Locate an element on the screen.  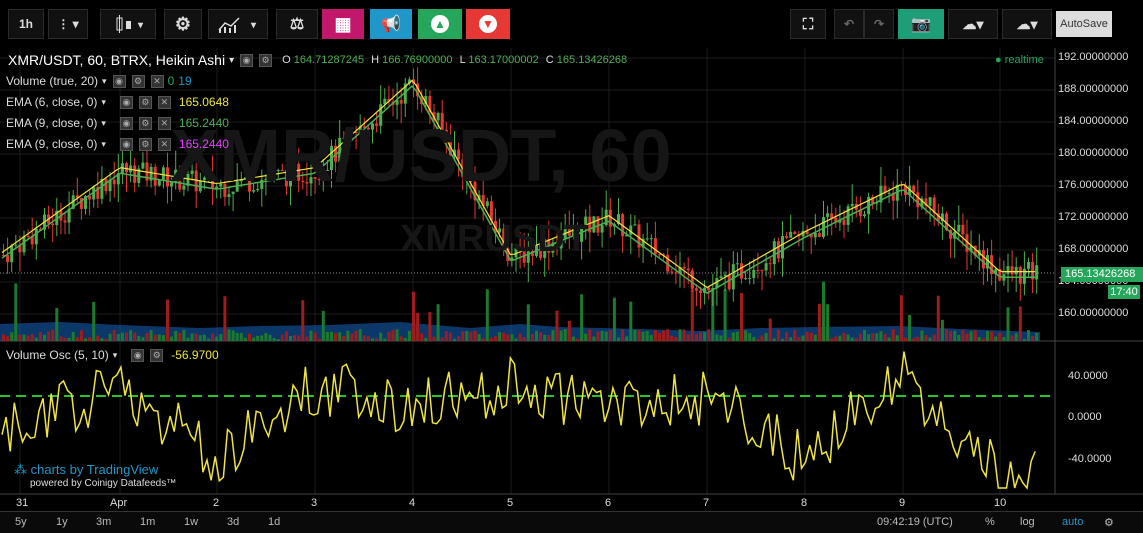
interval-dropdown: ⋮ ▾ is located at coordinates (68, 24).